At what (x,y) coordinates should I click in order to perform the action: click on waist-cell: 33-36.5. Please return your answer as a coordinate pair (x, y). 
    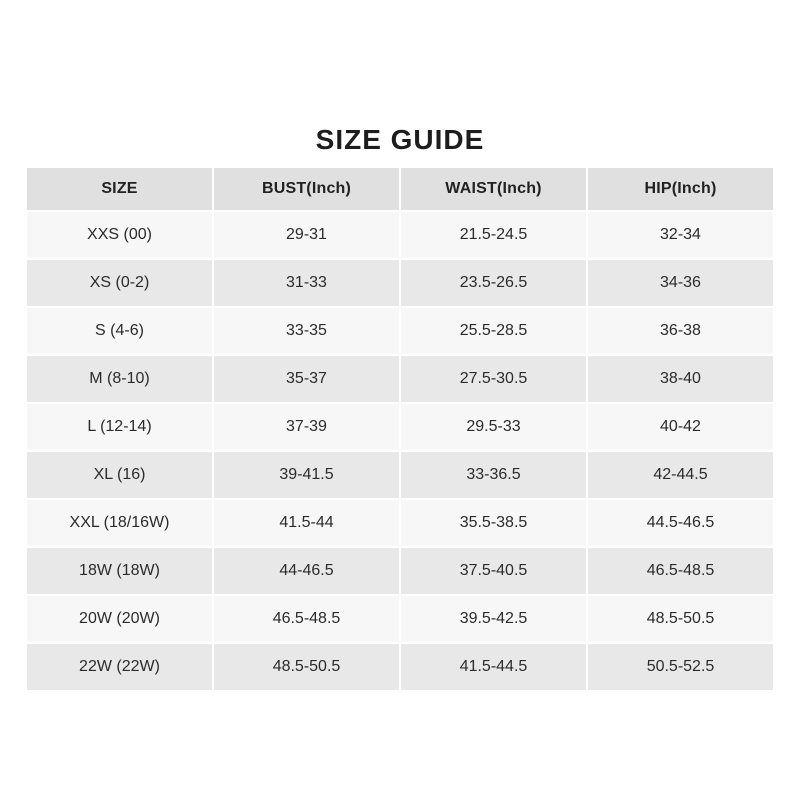
    Looking at the image, I should click on (493, 475).